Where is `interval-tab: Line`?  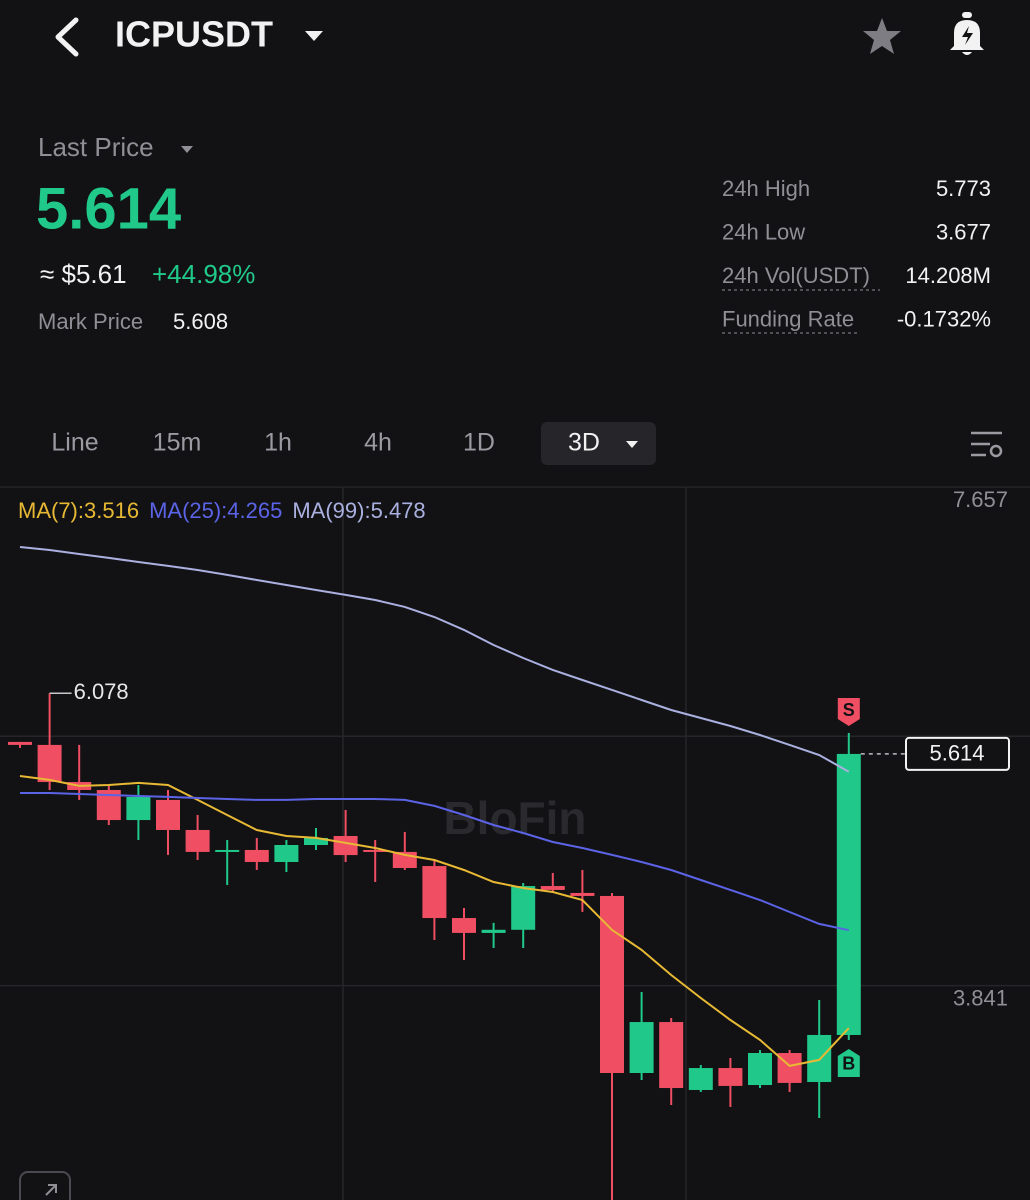
interval-tab: Line is located at coordinates (74, 443).